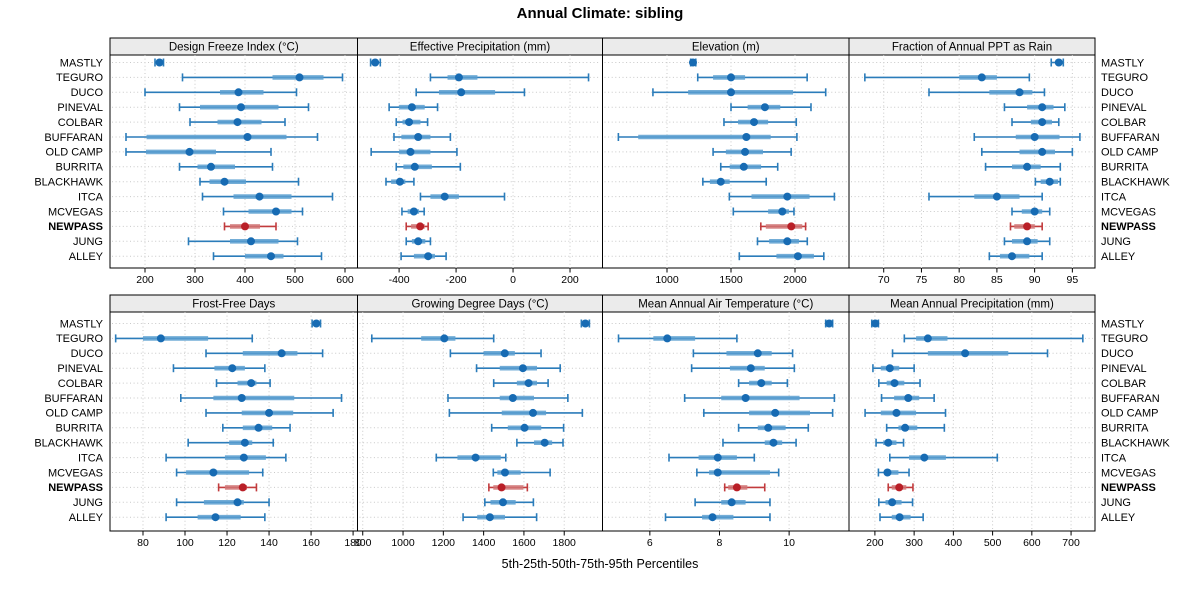 This screenshot has height=600, width=1200. Describe the element at coordinates (73, 138) in the screenshot. I see `site-label-left: BUFFARAN` at that location.